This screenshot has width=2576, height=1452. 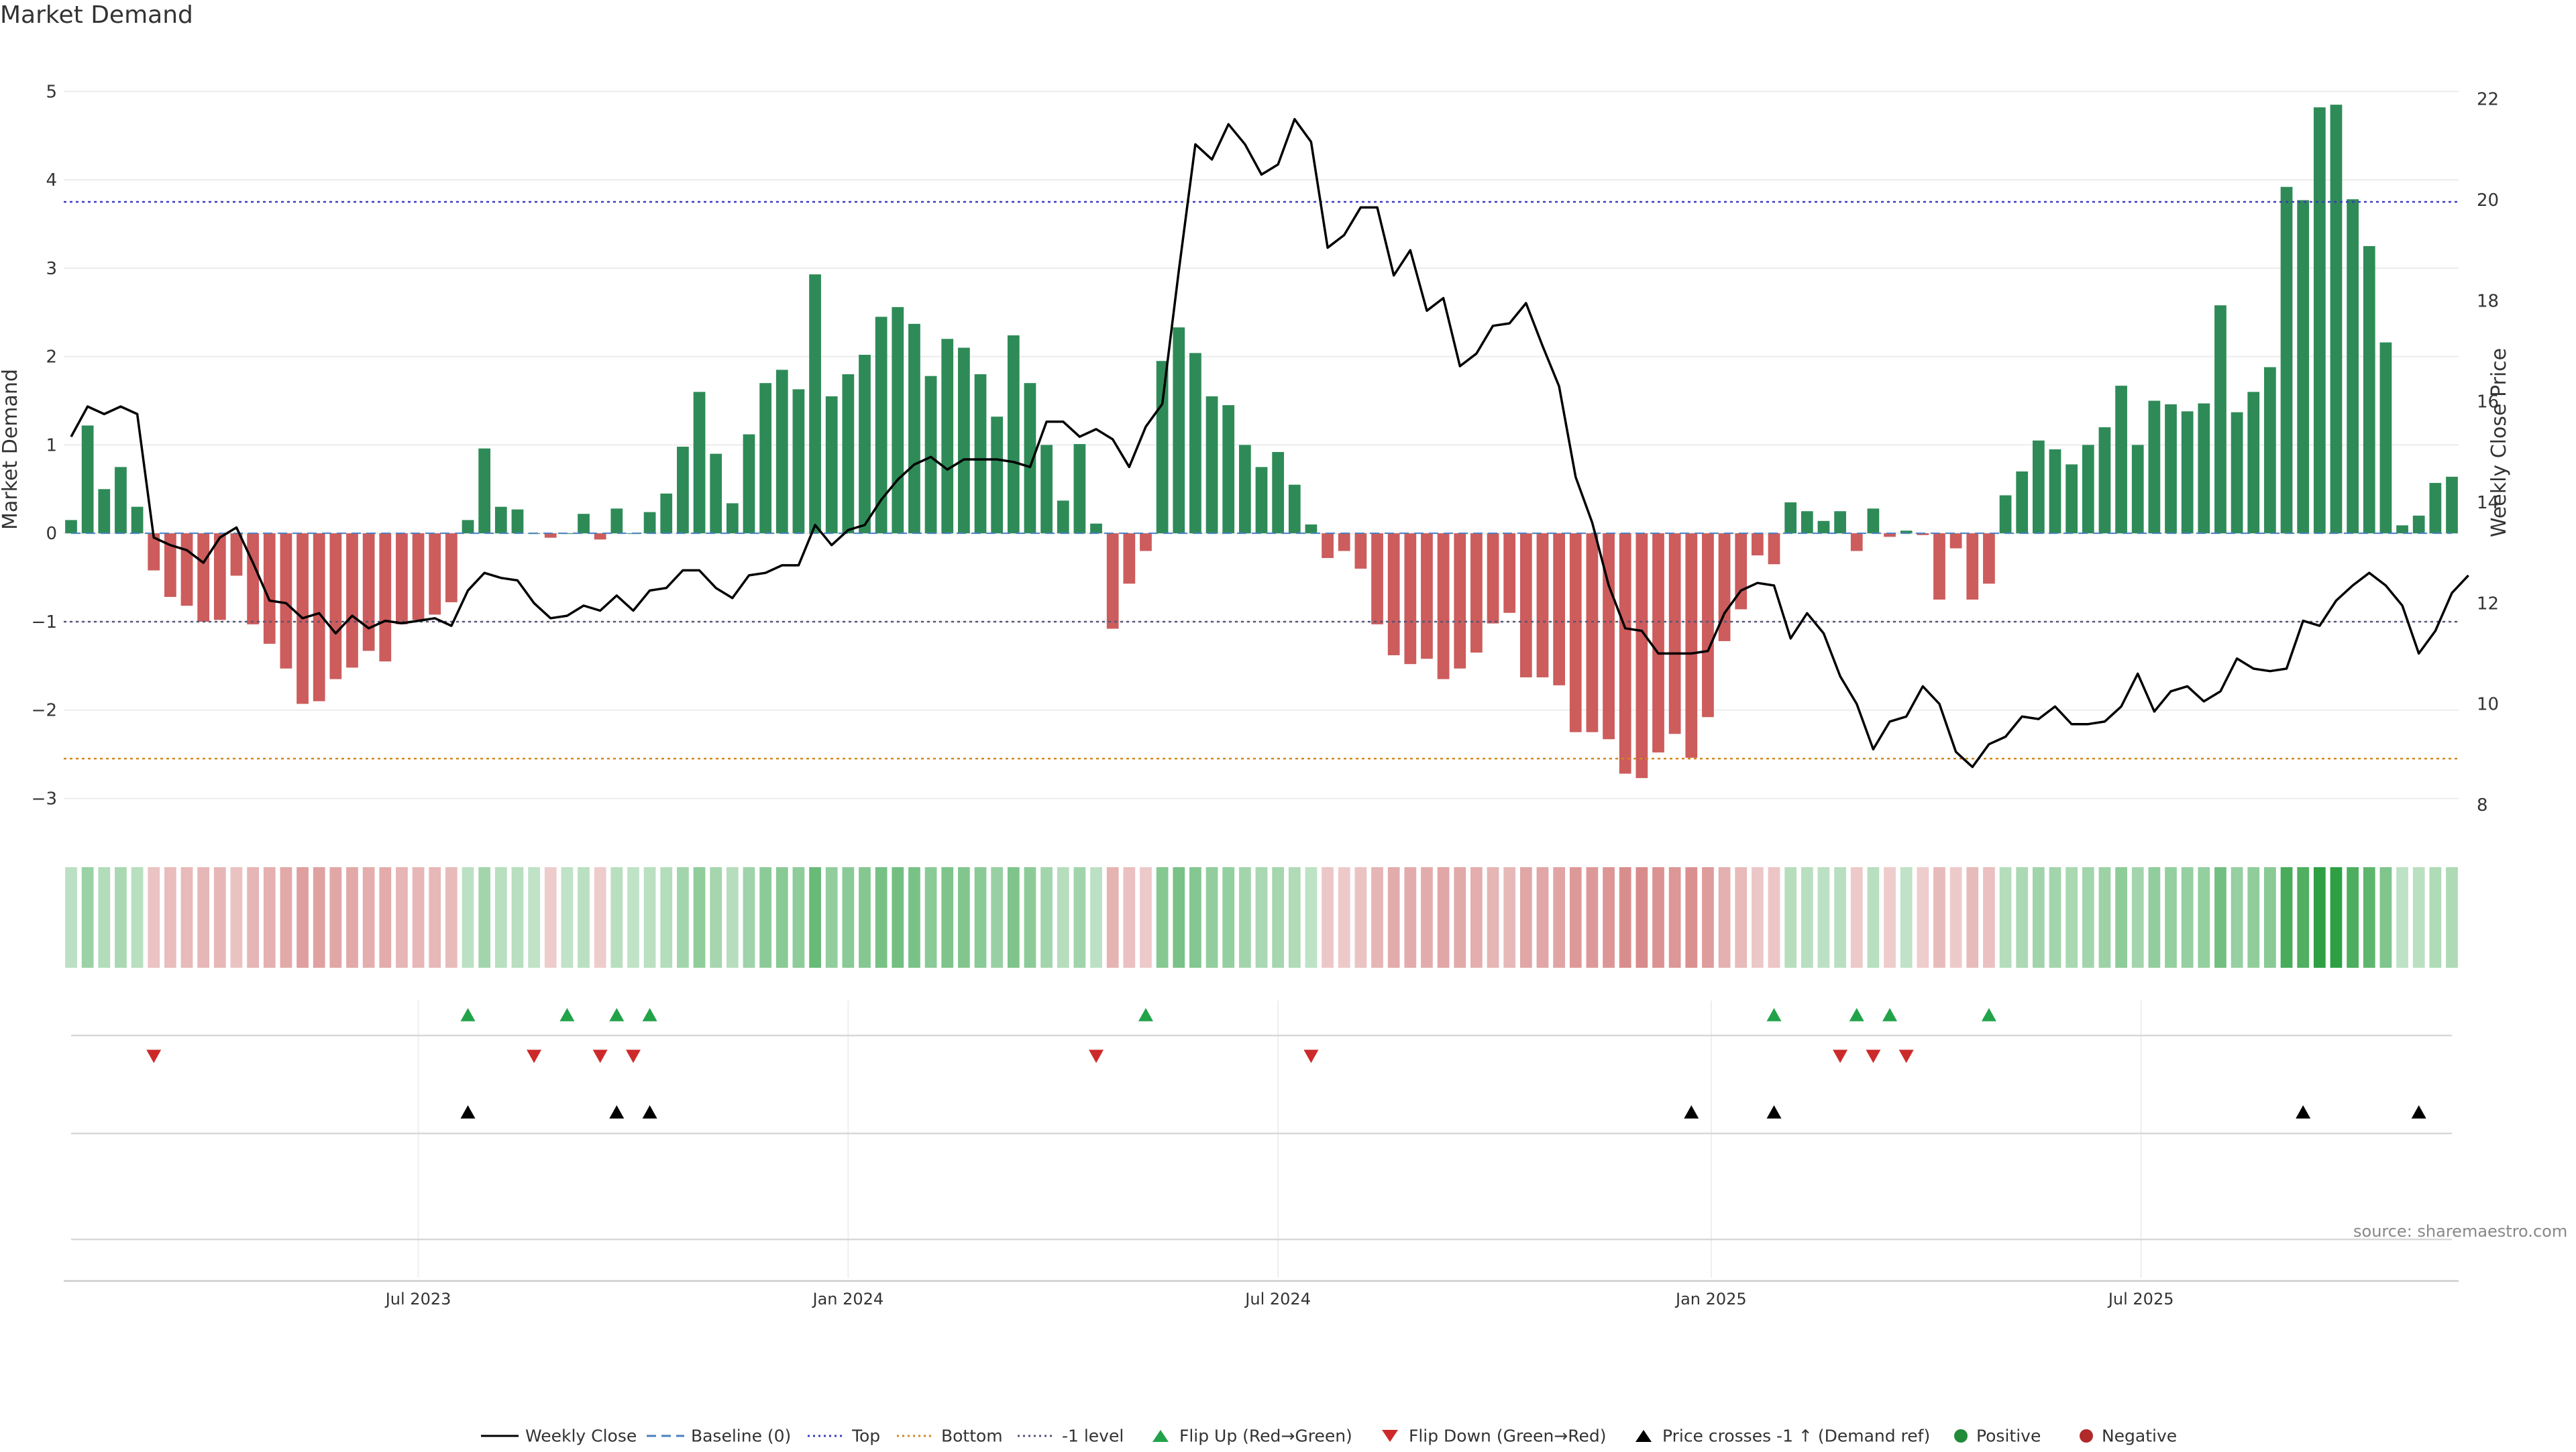 I want to click on line-swatch-icon, so click(x=500, y=1436).